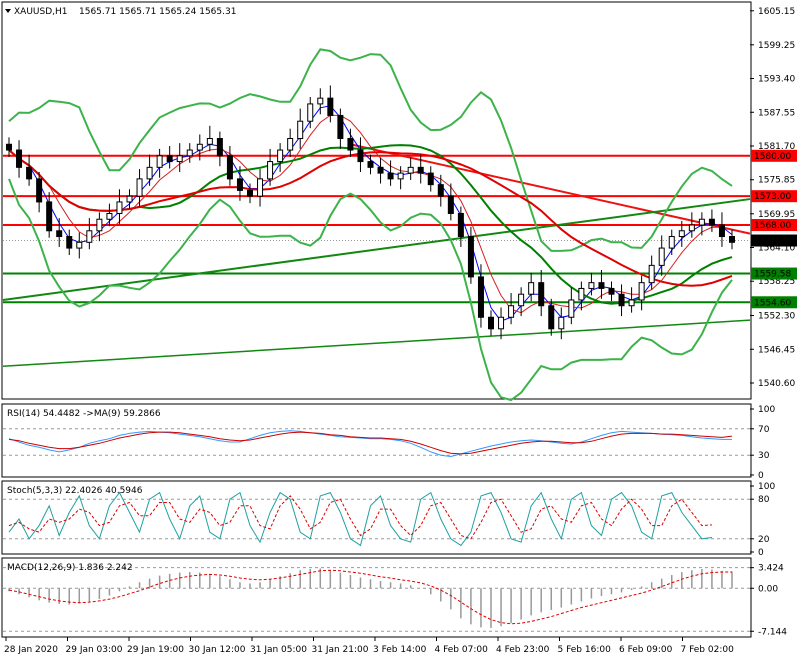 The width and height of the screenshot is (800, 660). What do you see at coordinates (400, 650) in the screenshot?
I see `time-tick-label: 3 Feb 14:00` at bounding box center [400, 650].